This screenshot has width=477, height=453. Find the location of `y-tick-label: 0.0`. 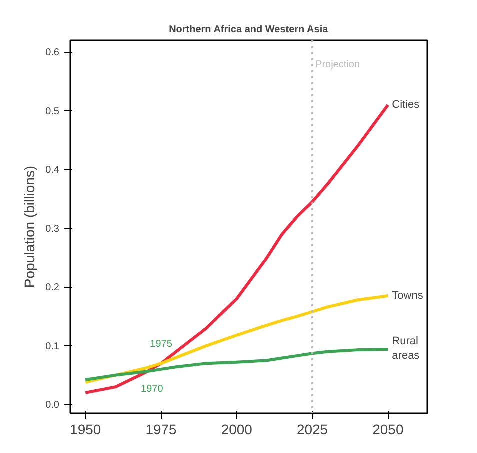

y-tick-label: 0.0 is located at coordinates (53, 406).